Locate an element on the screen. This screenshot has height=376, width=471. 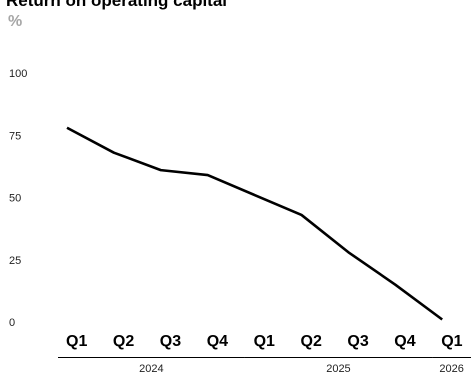
y-tick-label: 25 is located at coordinates (15, 261).